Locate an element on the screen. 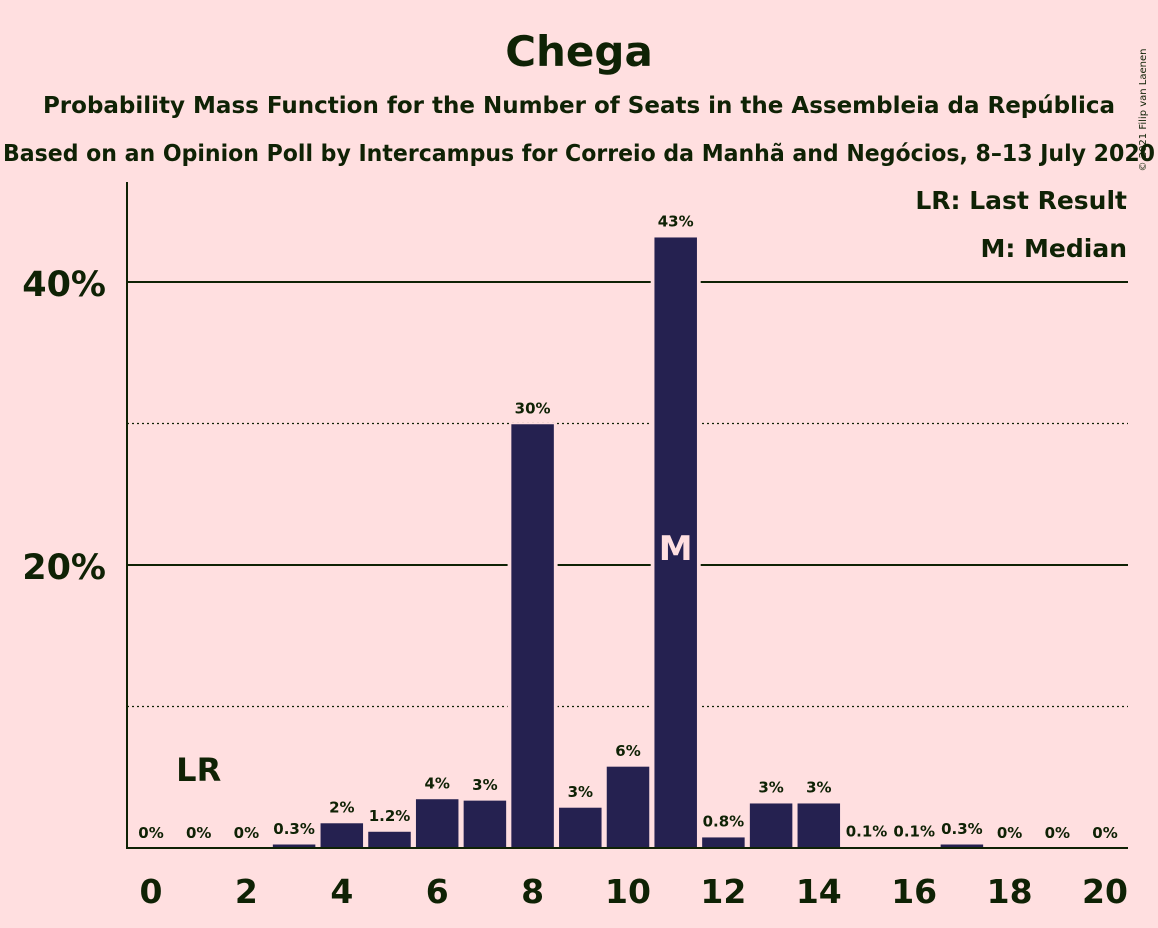 The height and width of the screenshot is (928, 1158). data-label: 1.2% is located at coordinates (390, 816).